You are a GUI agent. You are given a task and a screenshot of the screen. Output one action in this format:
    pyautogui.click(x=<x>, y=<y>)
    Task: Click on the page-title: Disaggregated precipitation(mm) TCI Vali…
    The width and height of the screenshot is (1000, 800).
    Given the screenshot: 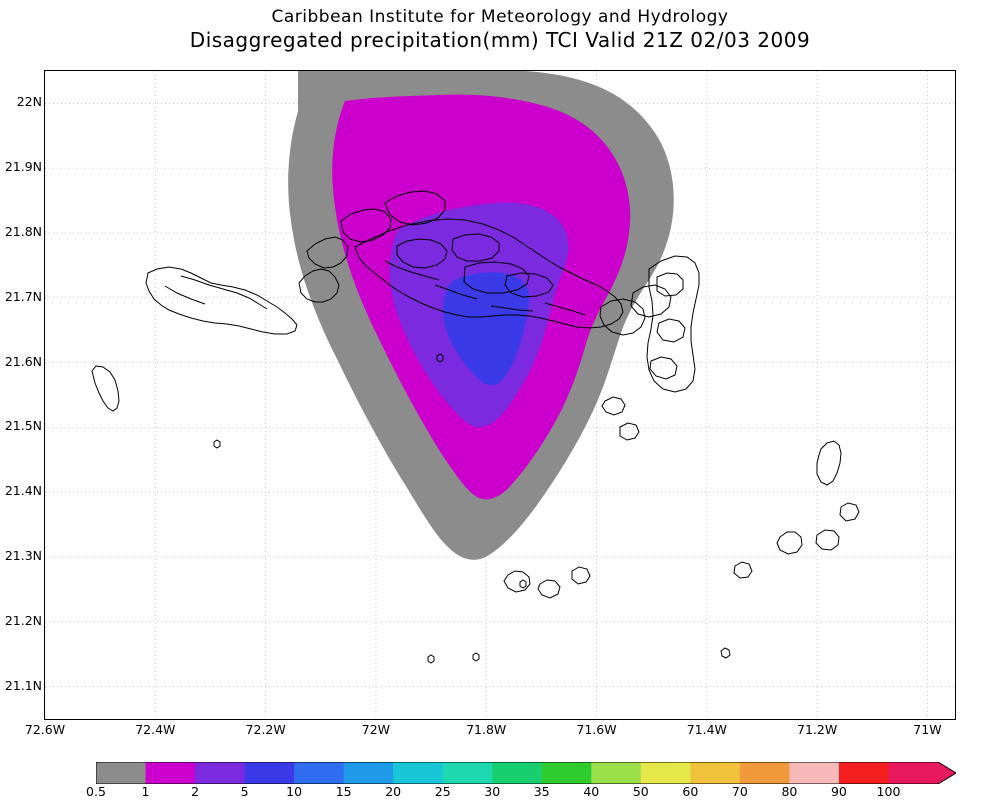 What is the action you would take?
    pyautogui.click(x=500, y=40)
    